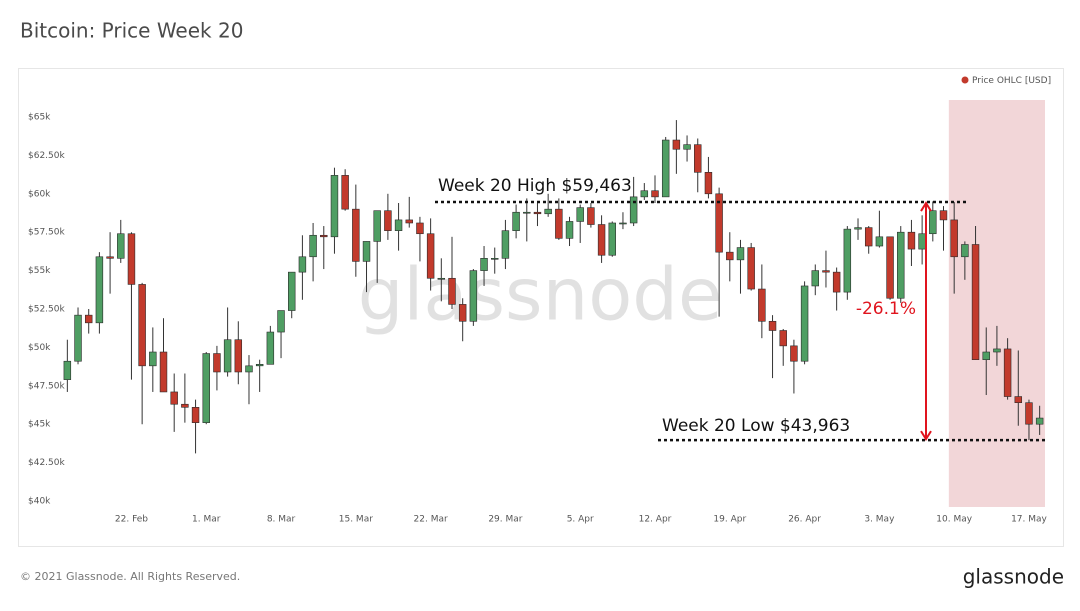 The width and height of the screenshot is (1080, 611). I want to click on x-tick-label: 10. May, so click(954, 520).